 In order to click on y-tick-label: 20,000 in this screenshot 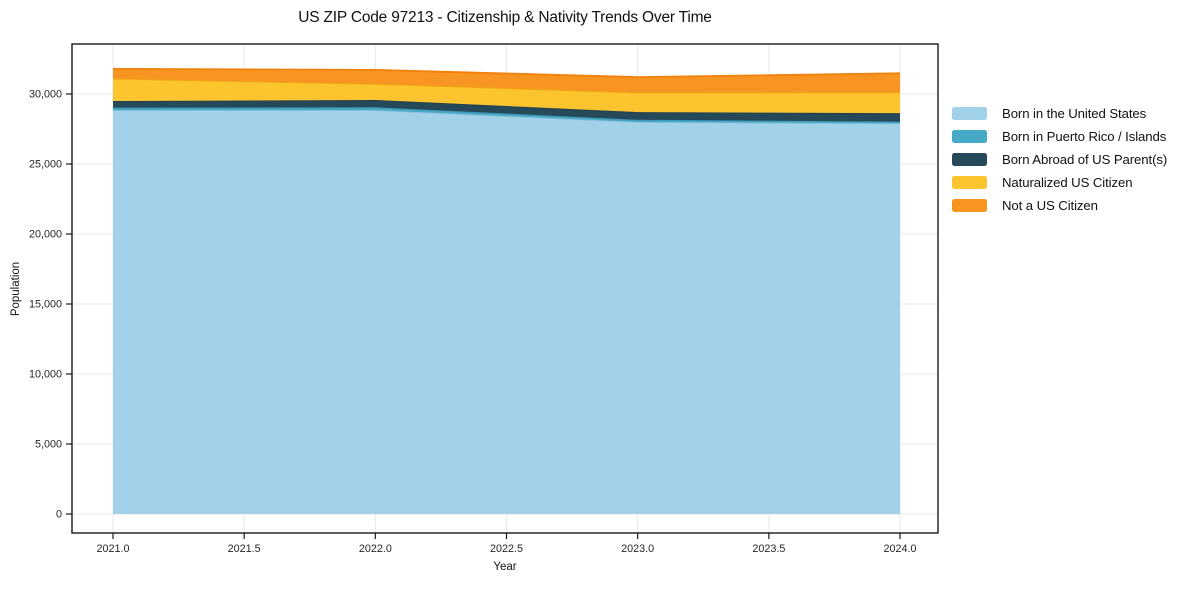, I will do `click(45, 235)`.